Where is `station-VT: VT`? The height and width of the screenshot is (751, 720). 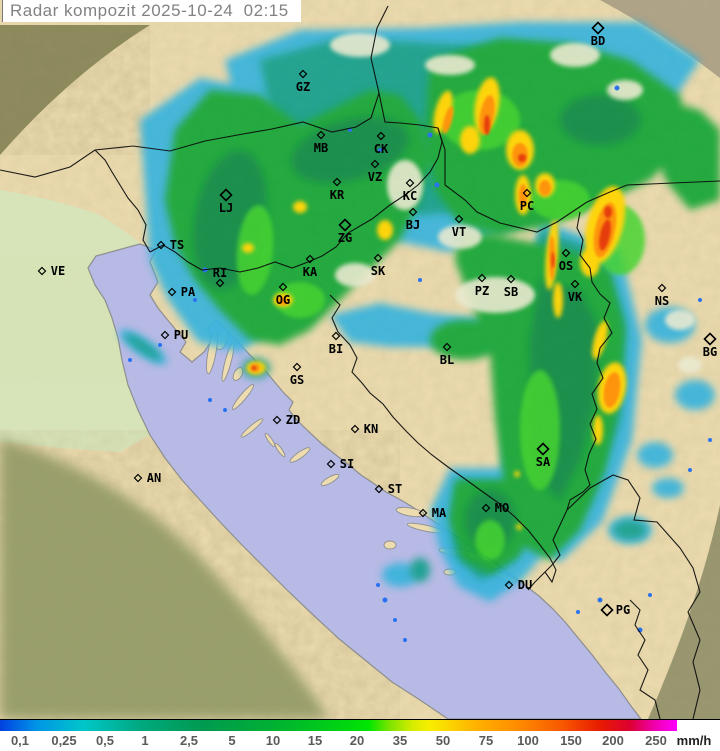
station-VT: VT is located at coordinates (459, 226).